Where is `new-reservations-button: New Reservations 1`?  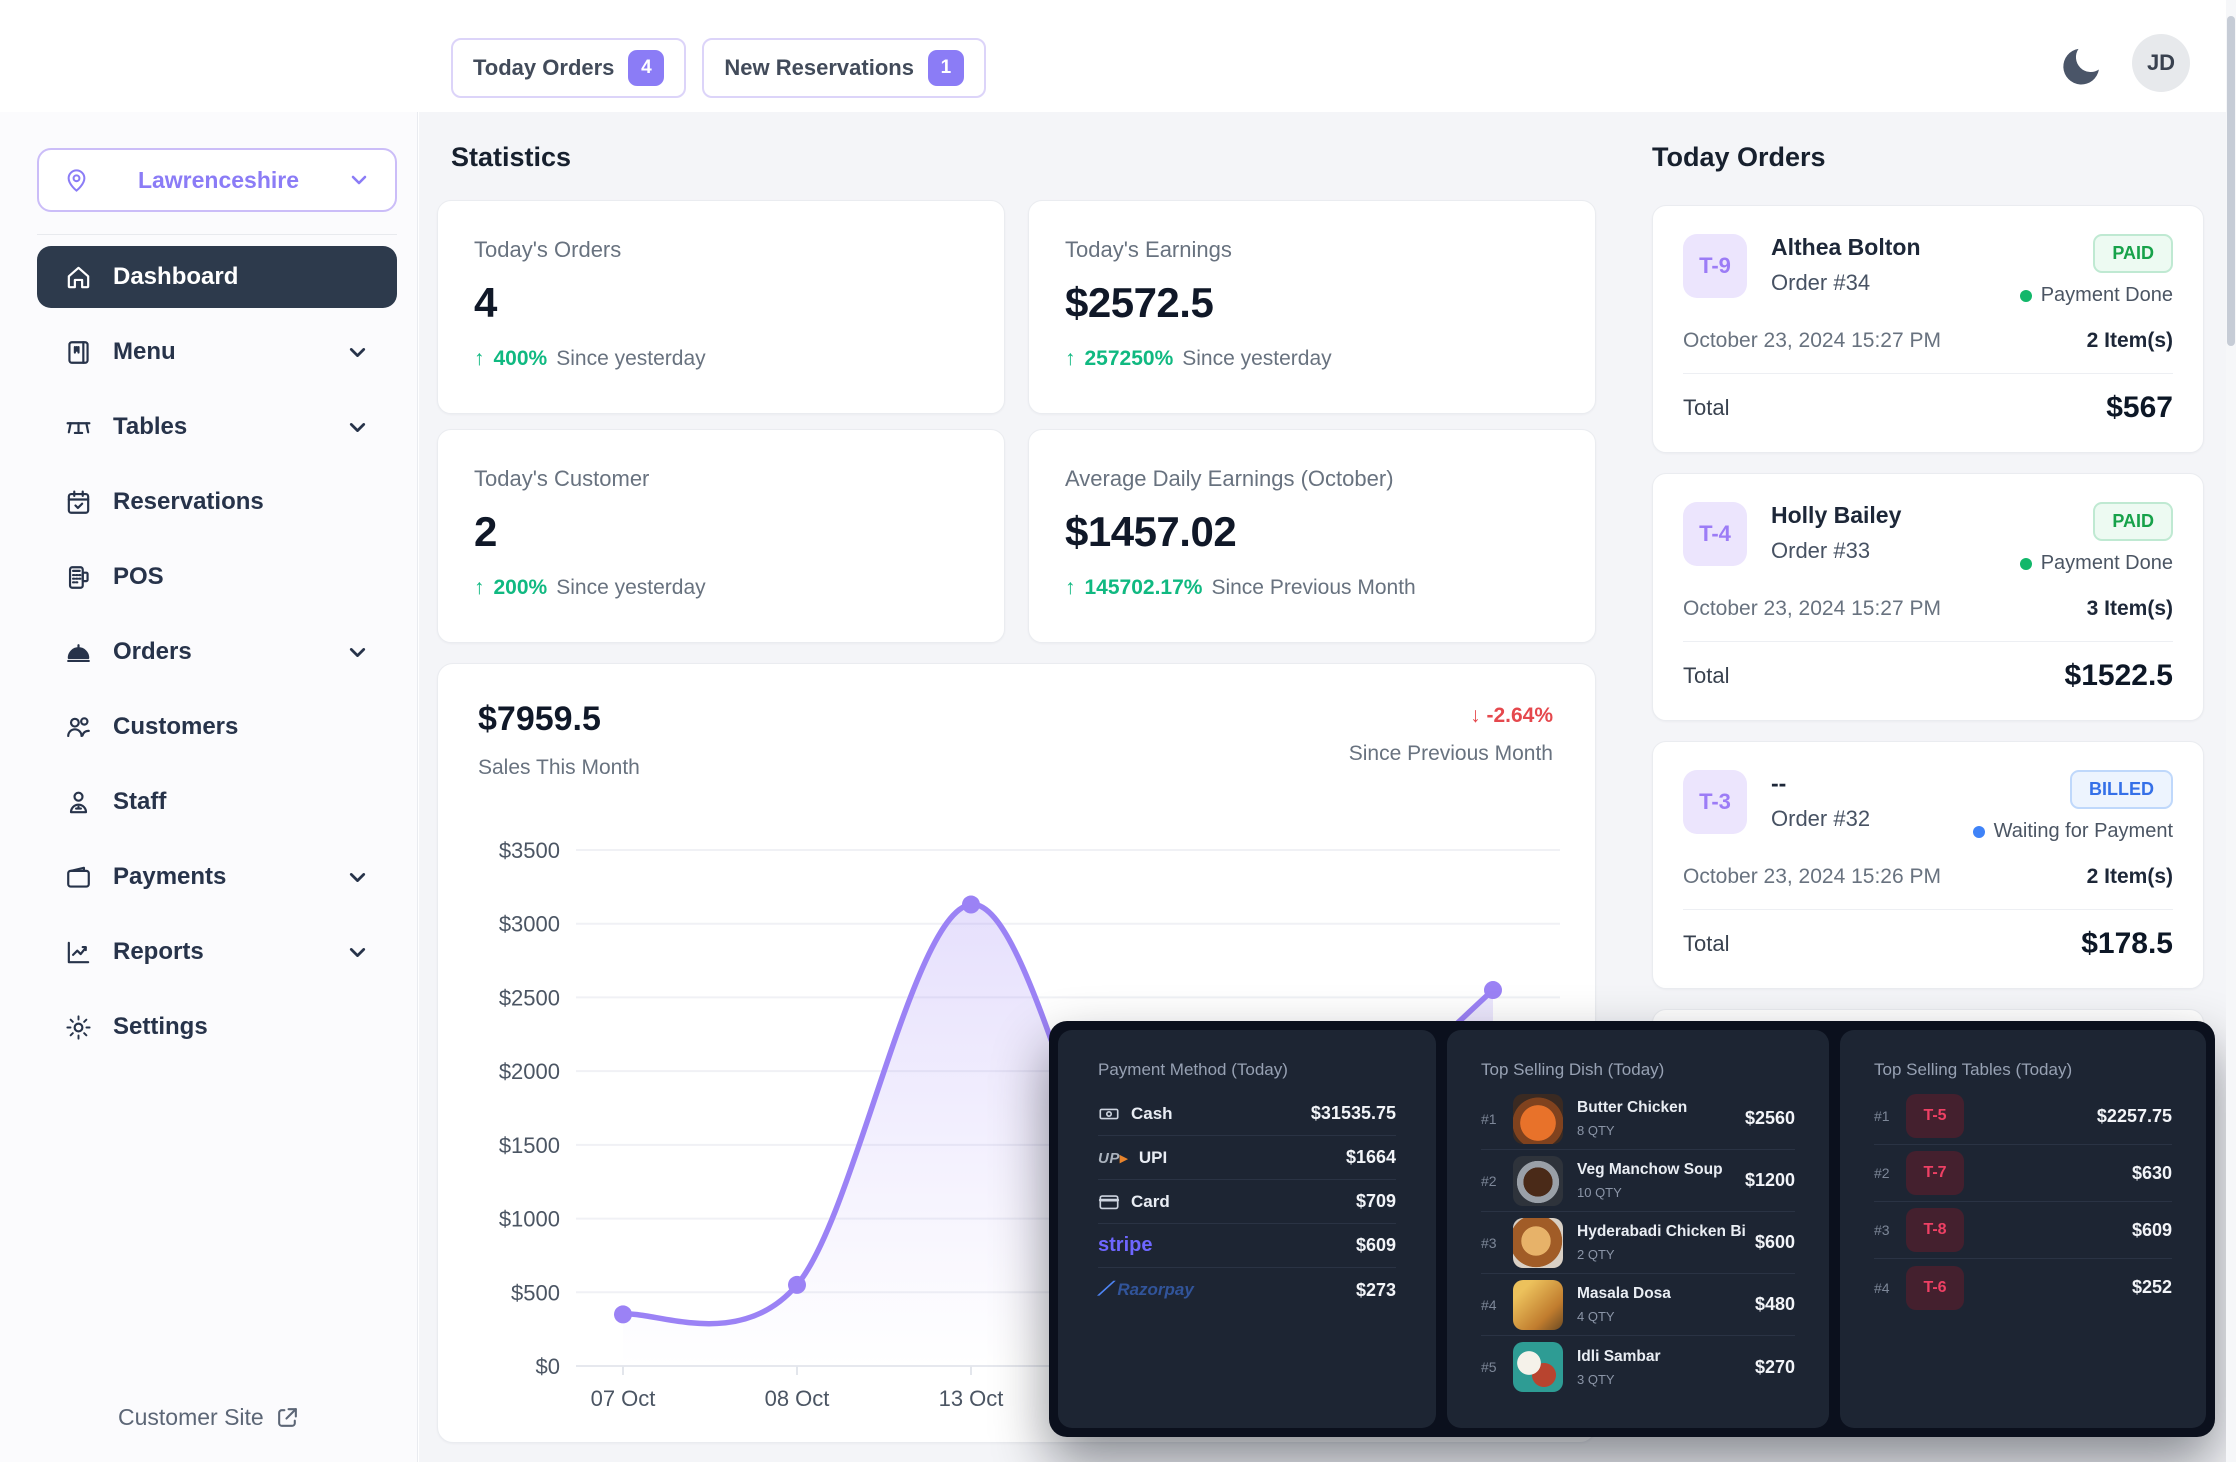 new-reservations-button: New Reservations 1 is located at coordinates (844, 68).